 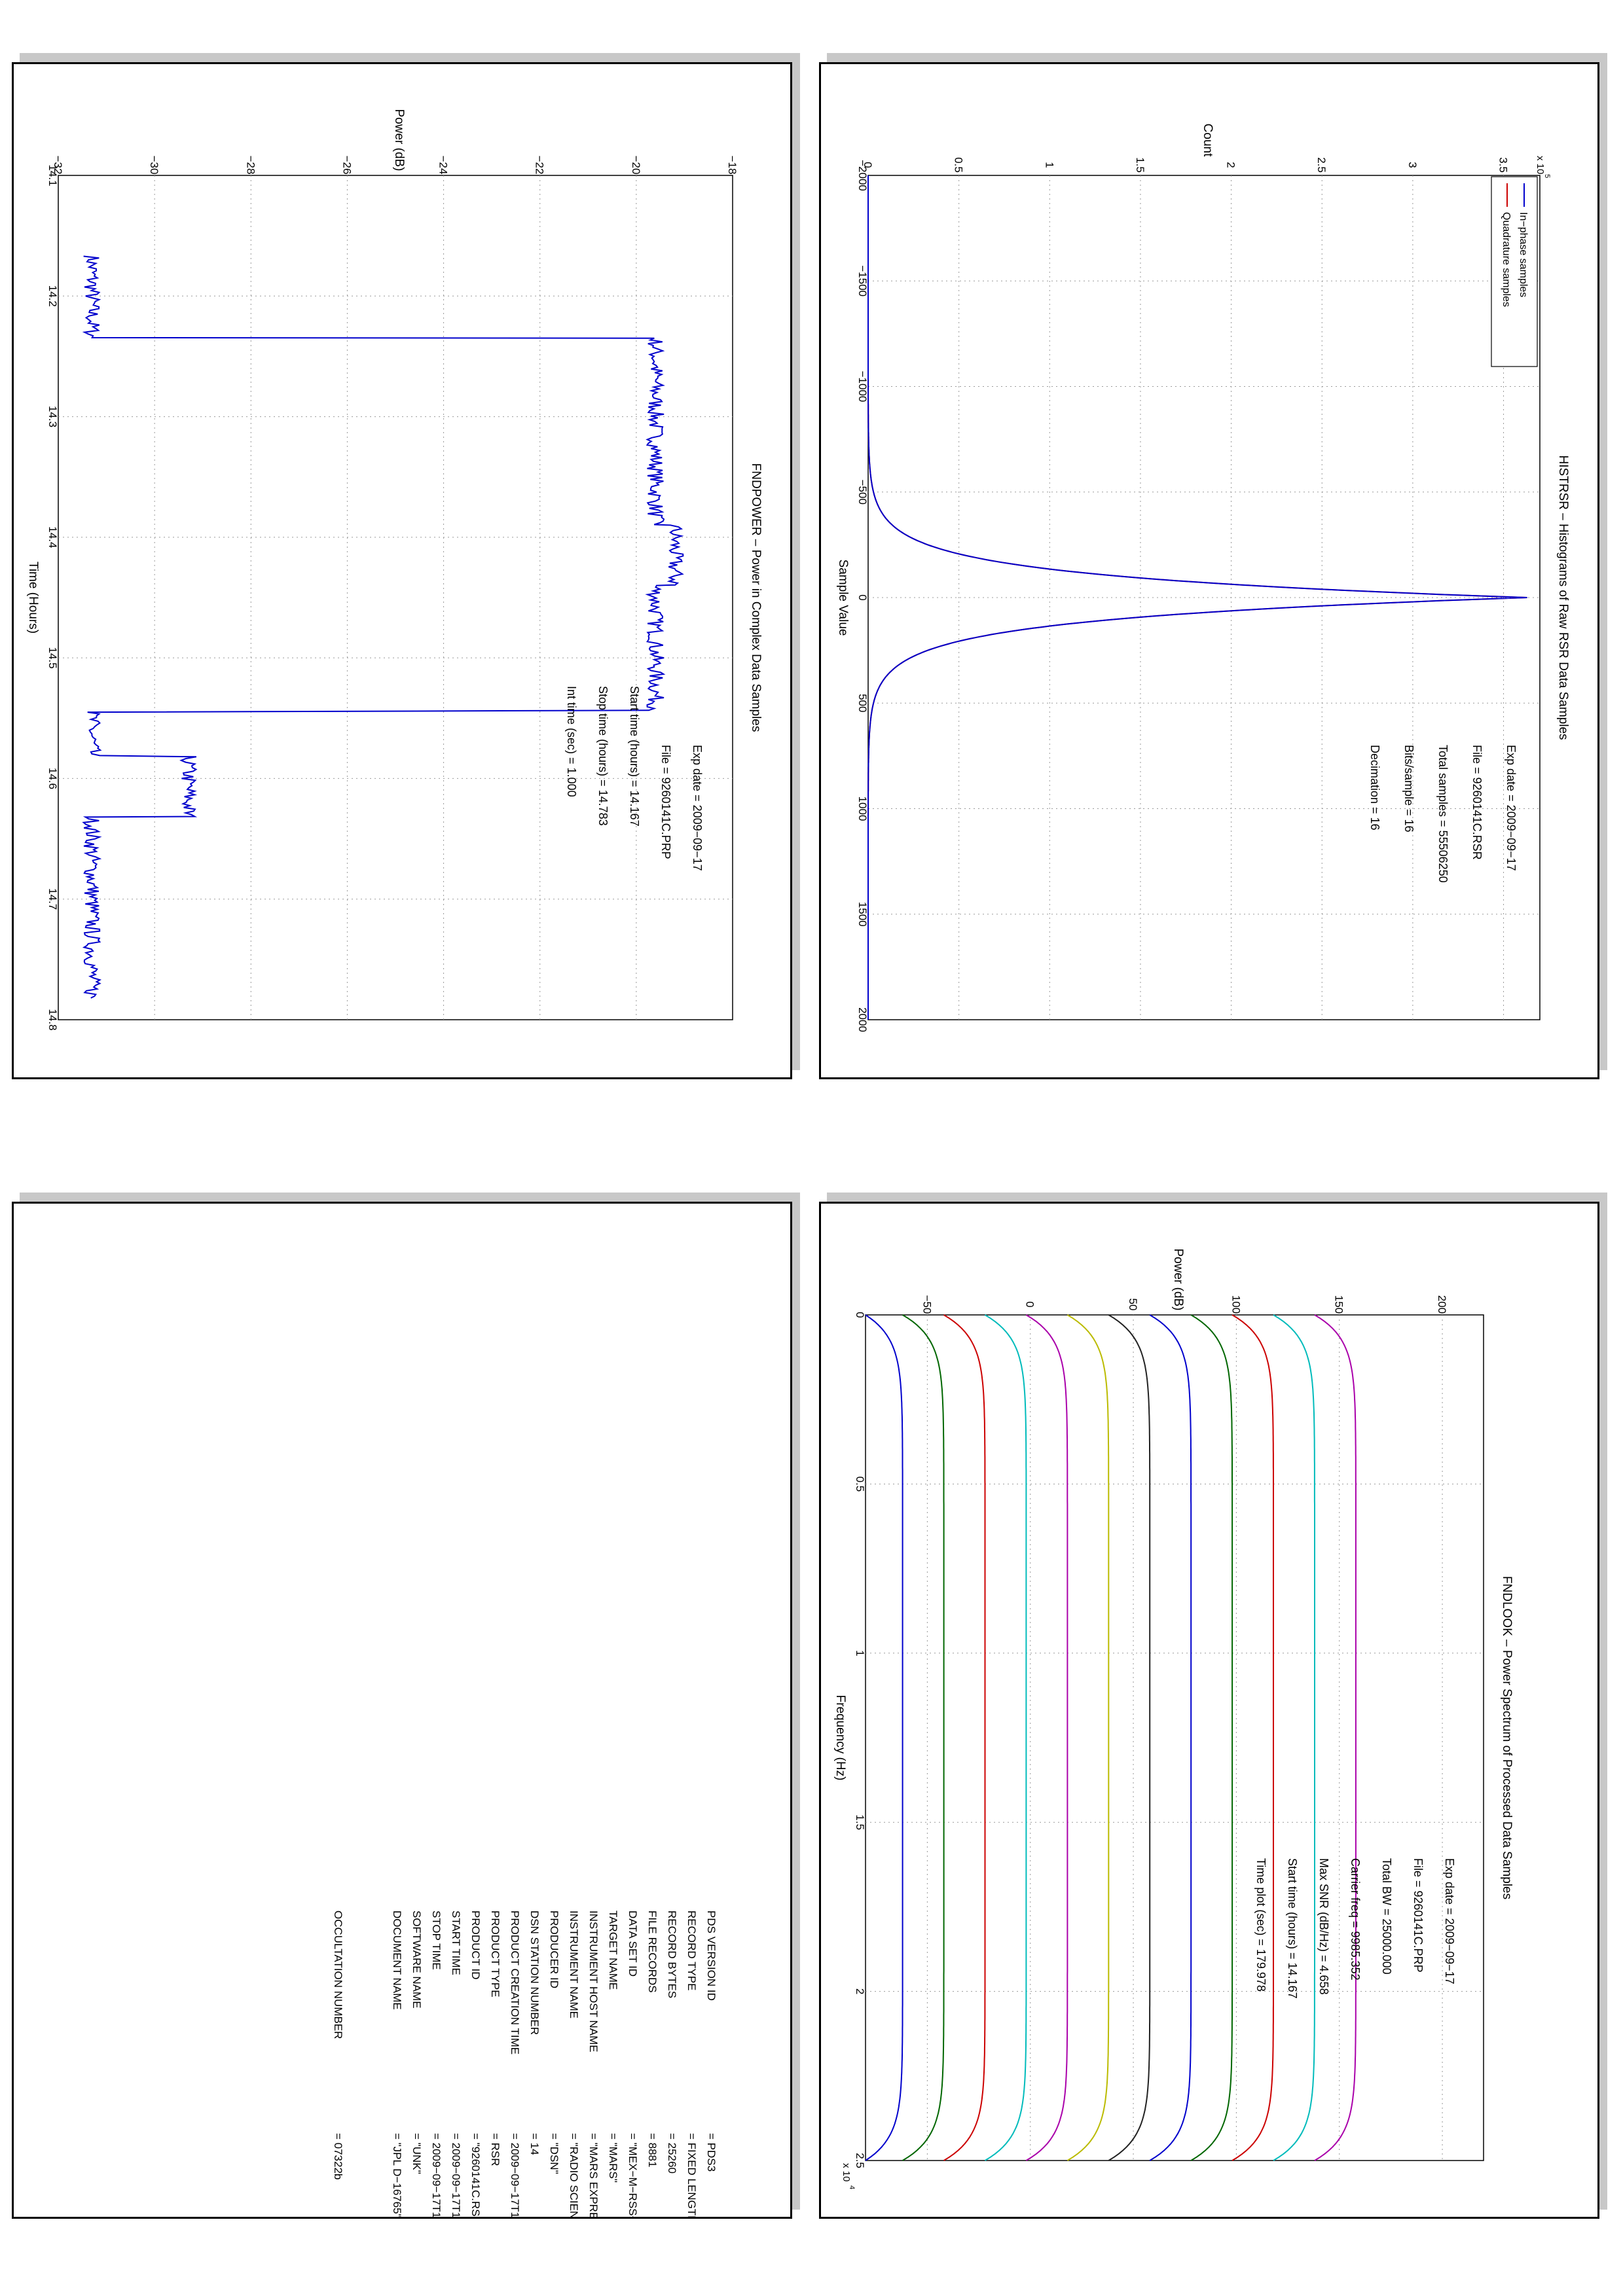 I want to click on table-value: = PDS3, so click(x=711, y=2152).